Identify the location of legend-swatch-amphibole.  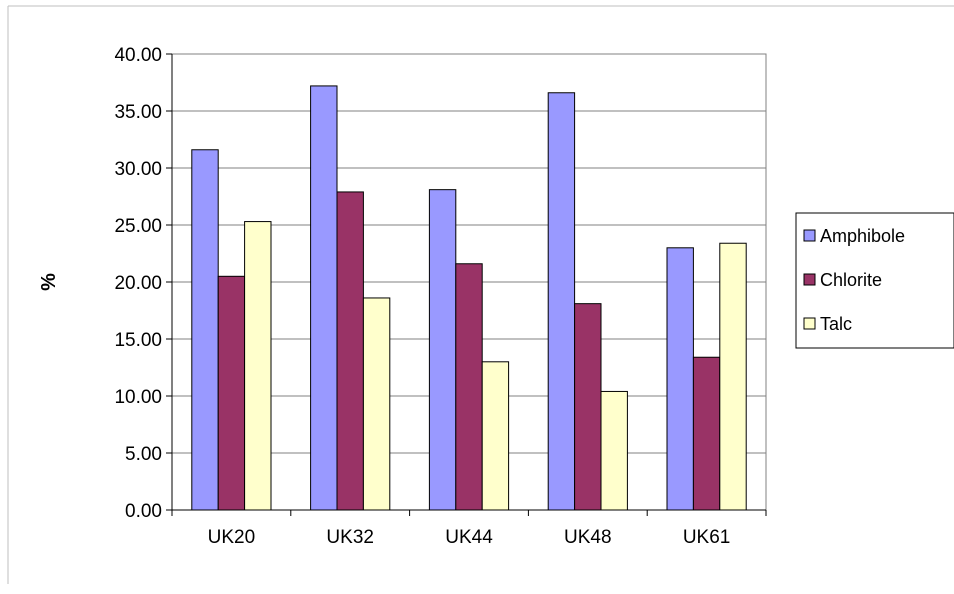
(809, 235).